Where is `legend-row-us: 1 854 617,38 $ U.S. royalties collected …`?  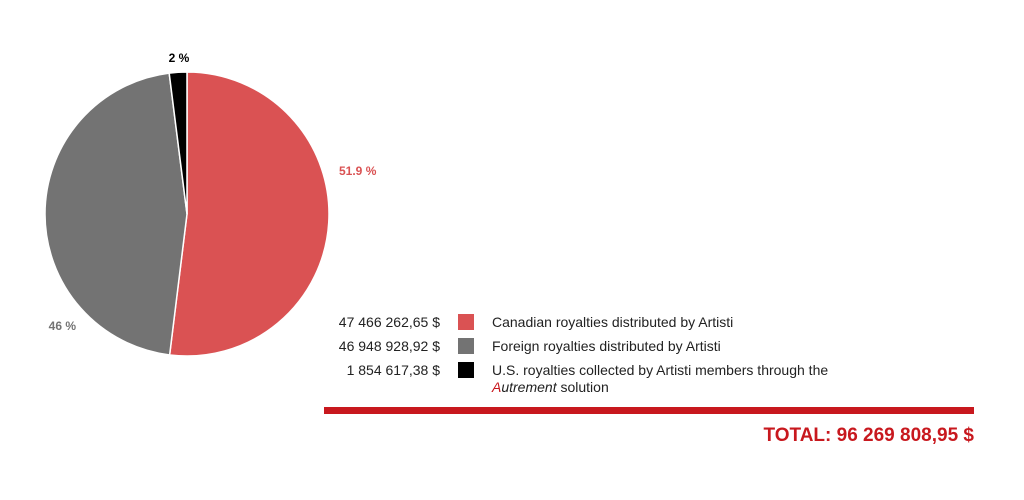 legend-row-us: 1 854 617,38 $ U.S. royalties collected … is located at coordinates (640, 379).